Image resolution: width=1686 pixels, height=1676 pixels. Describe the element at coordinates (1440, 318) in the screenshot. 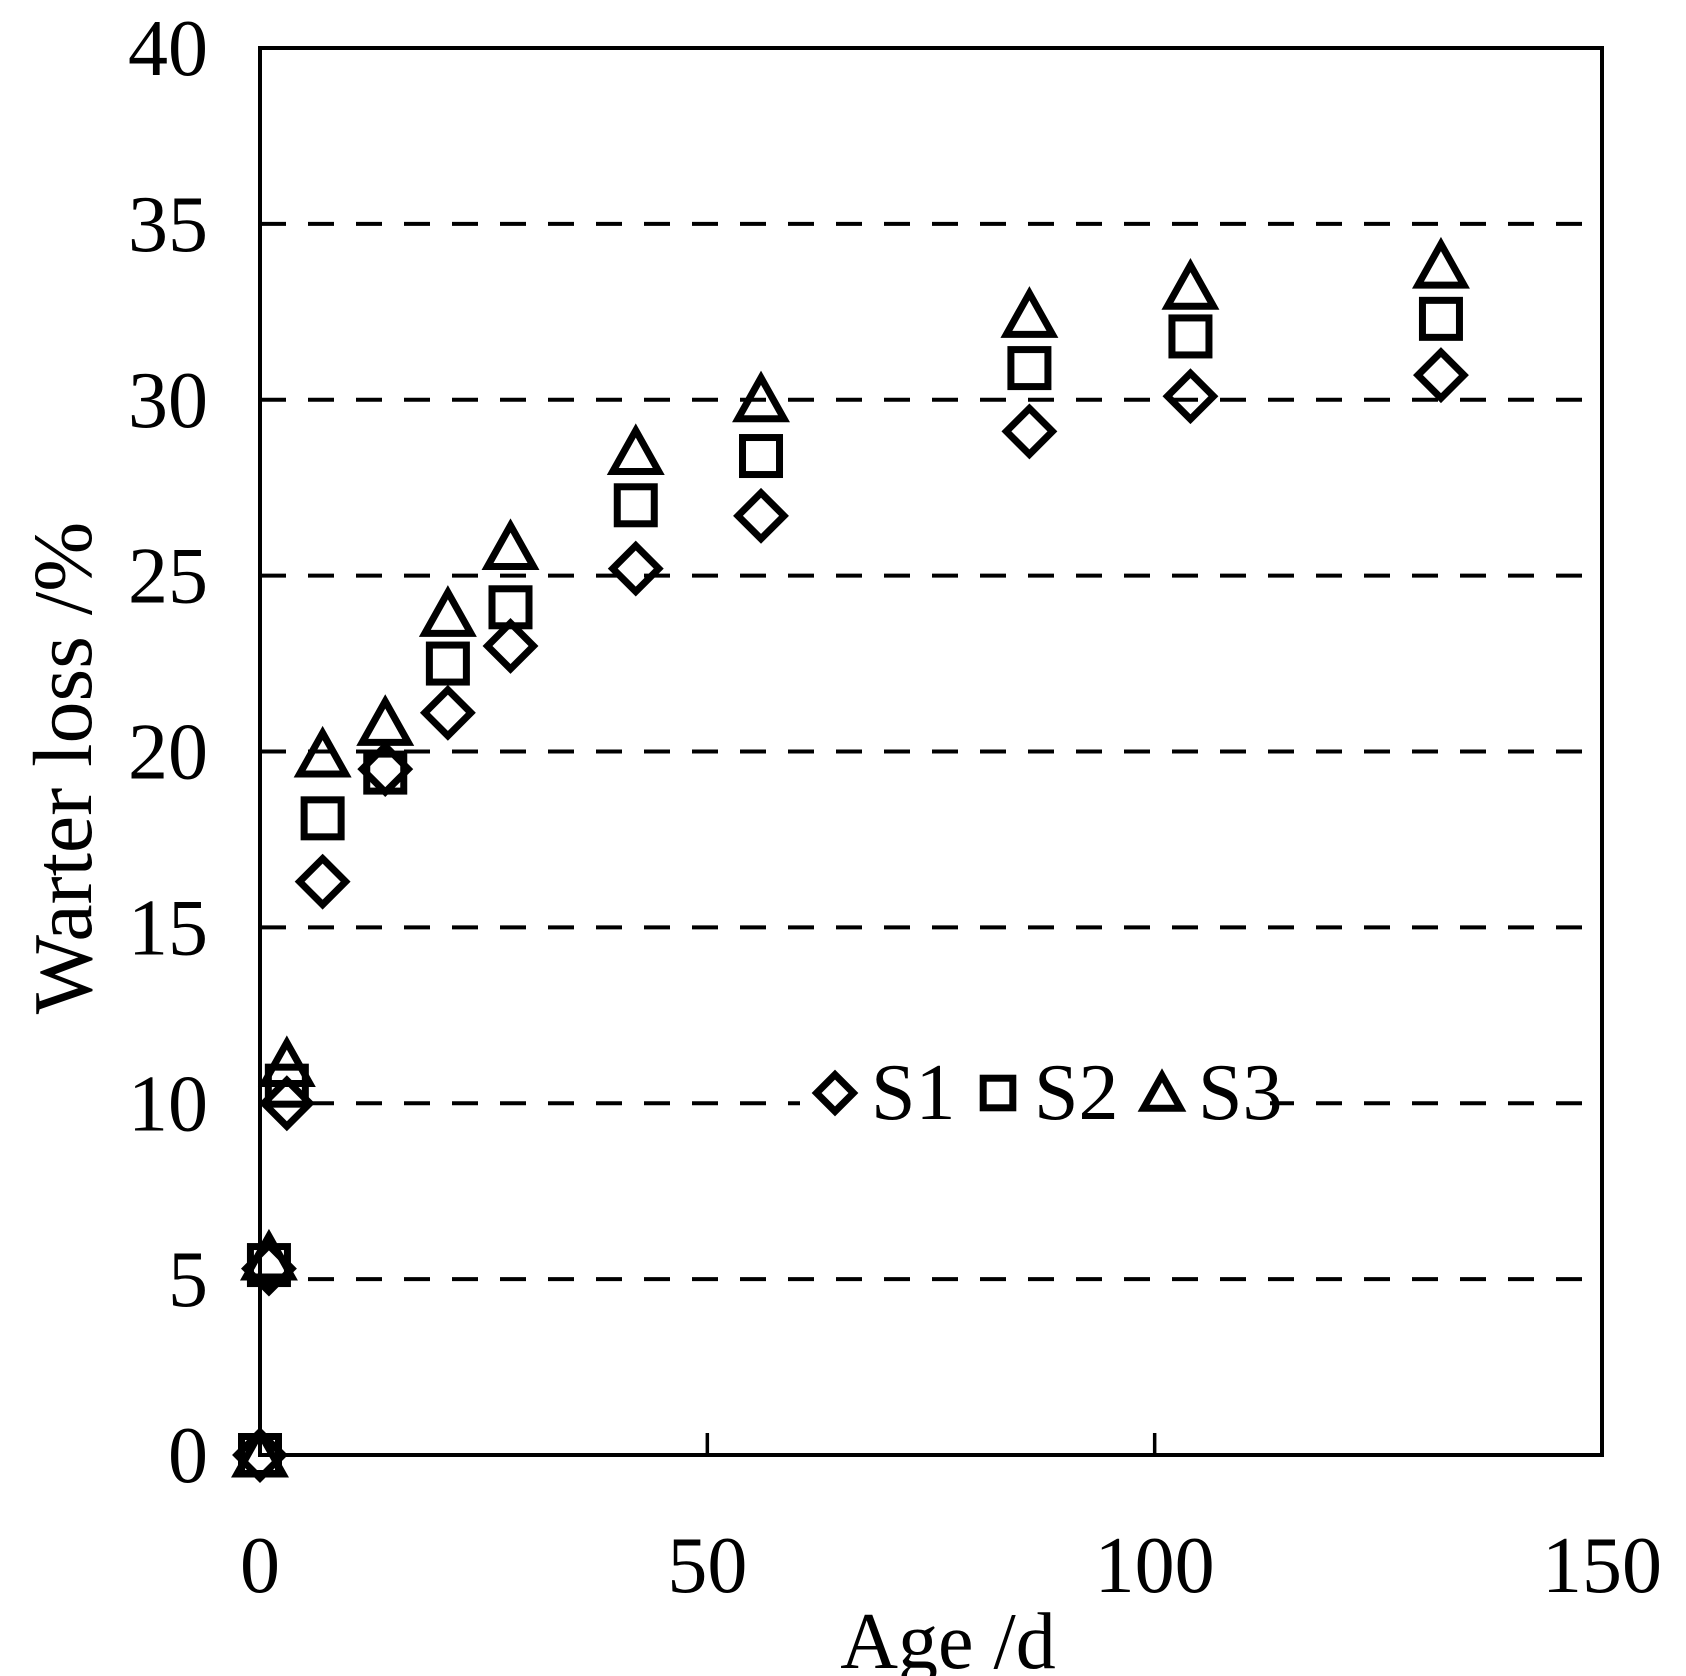

I see `data-point-S2-x132` at that location.